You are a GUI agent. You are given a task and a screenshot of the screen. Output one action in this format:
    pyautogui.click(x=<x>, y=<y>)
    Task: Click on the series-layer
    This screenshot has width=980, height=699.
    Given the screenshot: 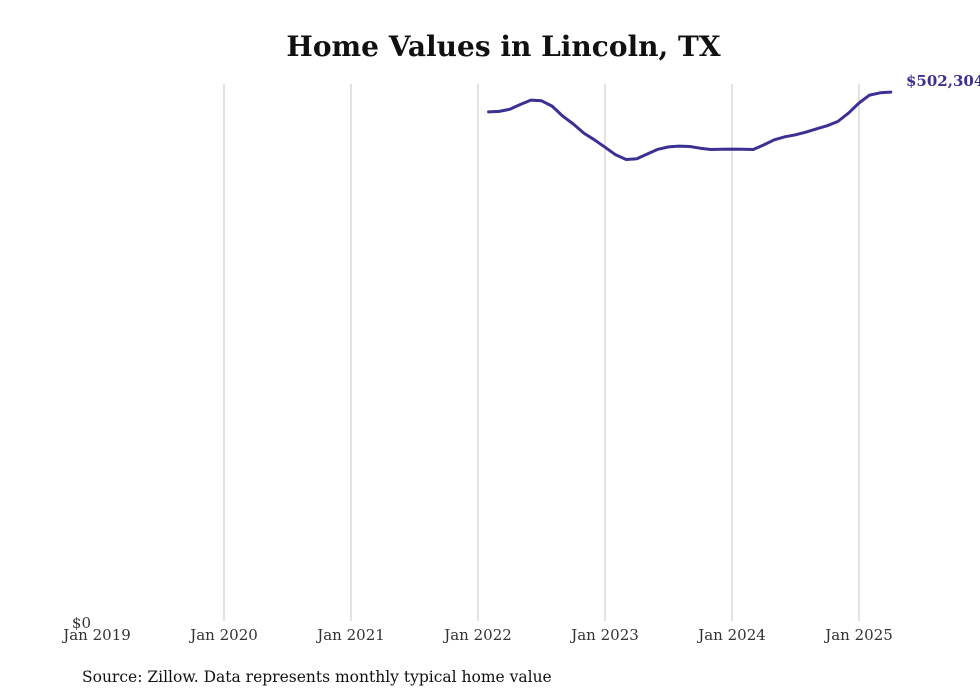 What is the action you would take?
    pyautogui.click(x=690, y=125)
    